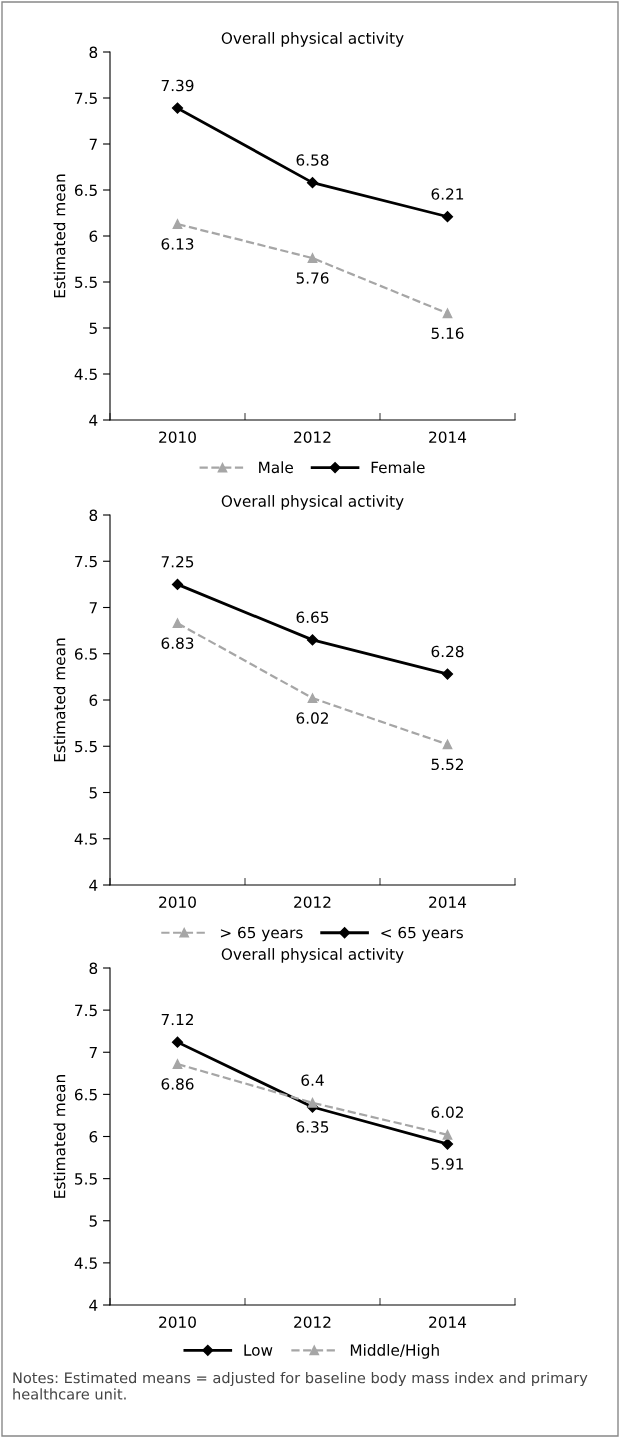  Describe the element at coordinates (422, 934) in the screenshot. I see `legend-label: < 65 years` at that location.